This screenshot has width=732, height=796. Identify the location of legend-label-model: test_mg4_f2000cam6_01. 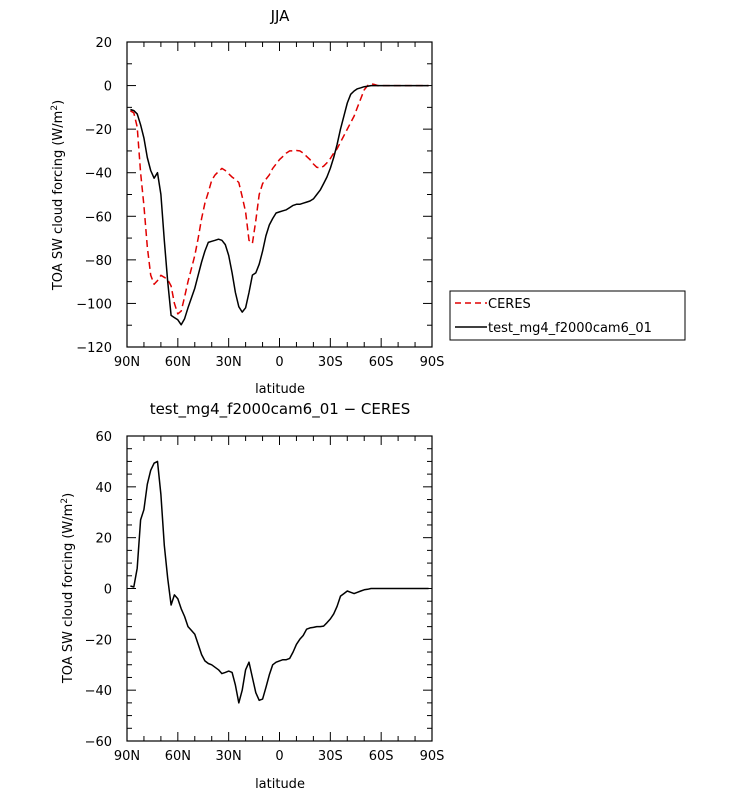
(570, 328).